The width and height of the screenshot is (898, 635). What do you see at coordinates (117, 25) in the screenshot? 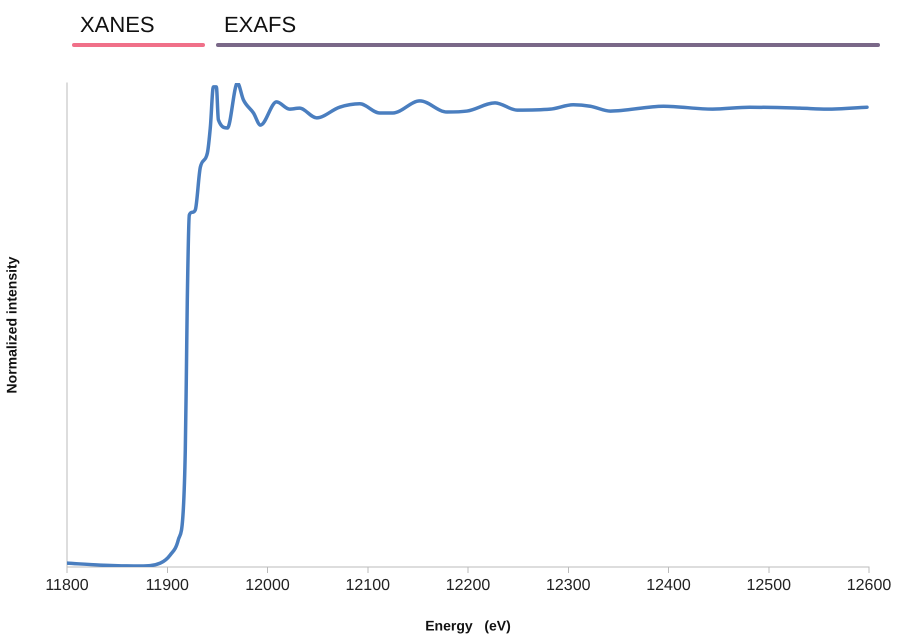
I see `text: XANES` at bounding box center [117, 25].